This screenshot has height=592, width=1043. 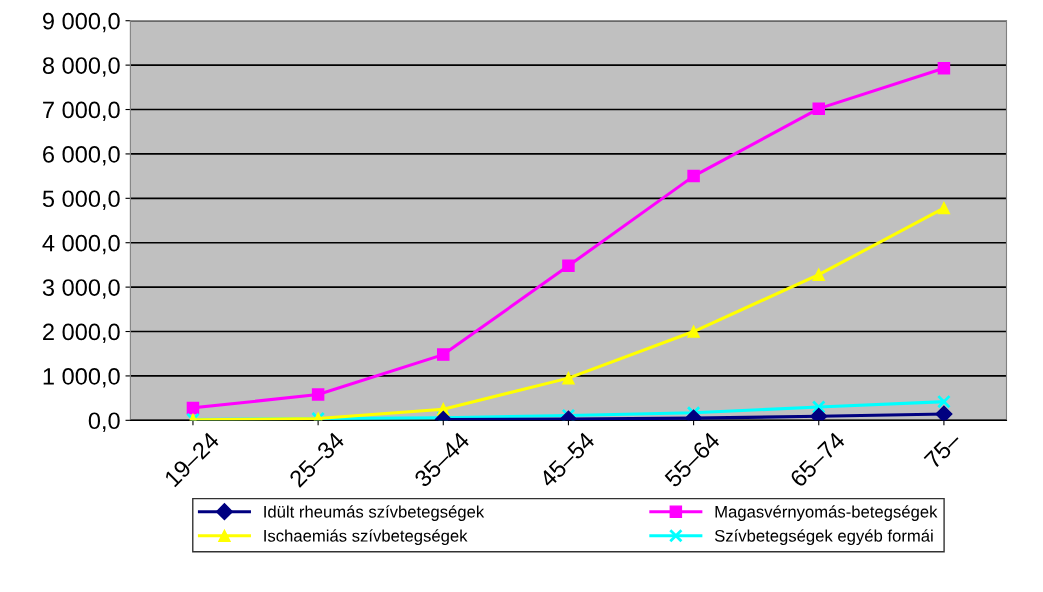 What do you see at coordinates (81, 22) in the screenshot?
I see `y-tick-label: 9 000,0` at bounding box center [81, 22].